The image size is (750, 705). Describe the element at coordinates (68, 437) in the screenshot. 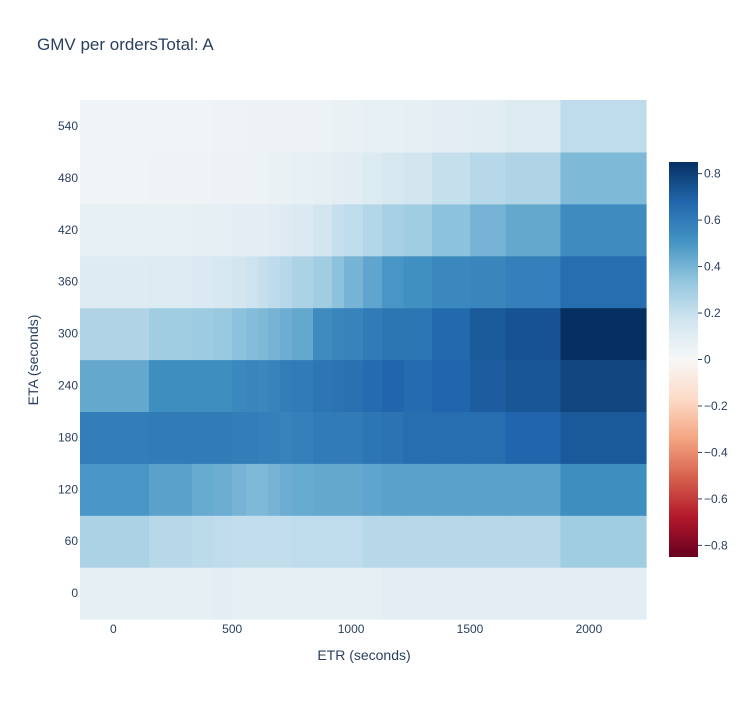

I see `y-tick-label: 180` at that location.